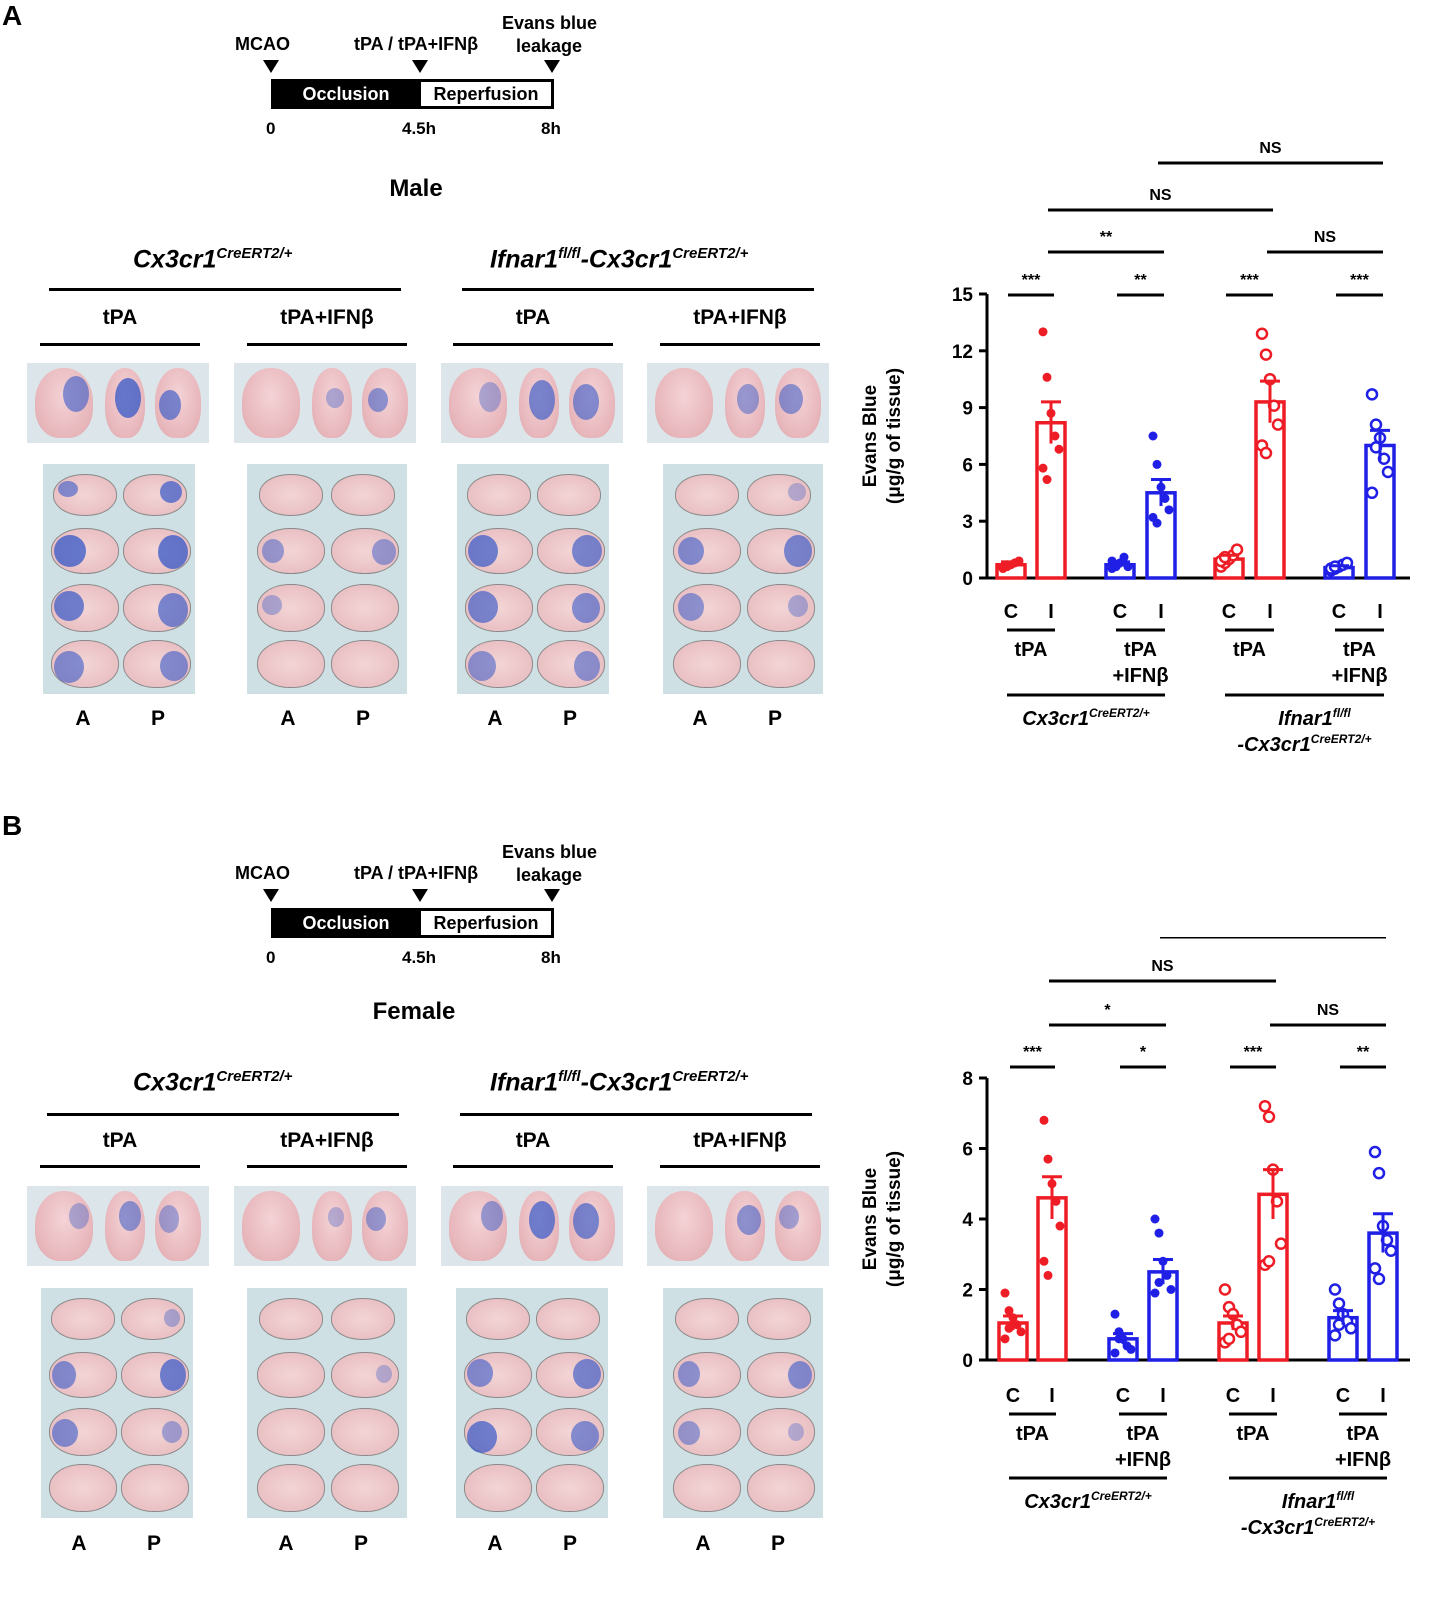 Image resolution: width=1447 pixels, height=1603 pixels. I want to click on y-axis-label: Evans Blue, so click(870, 436).